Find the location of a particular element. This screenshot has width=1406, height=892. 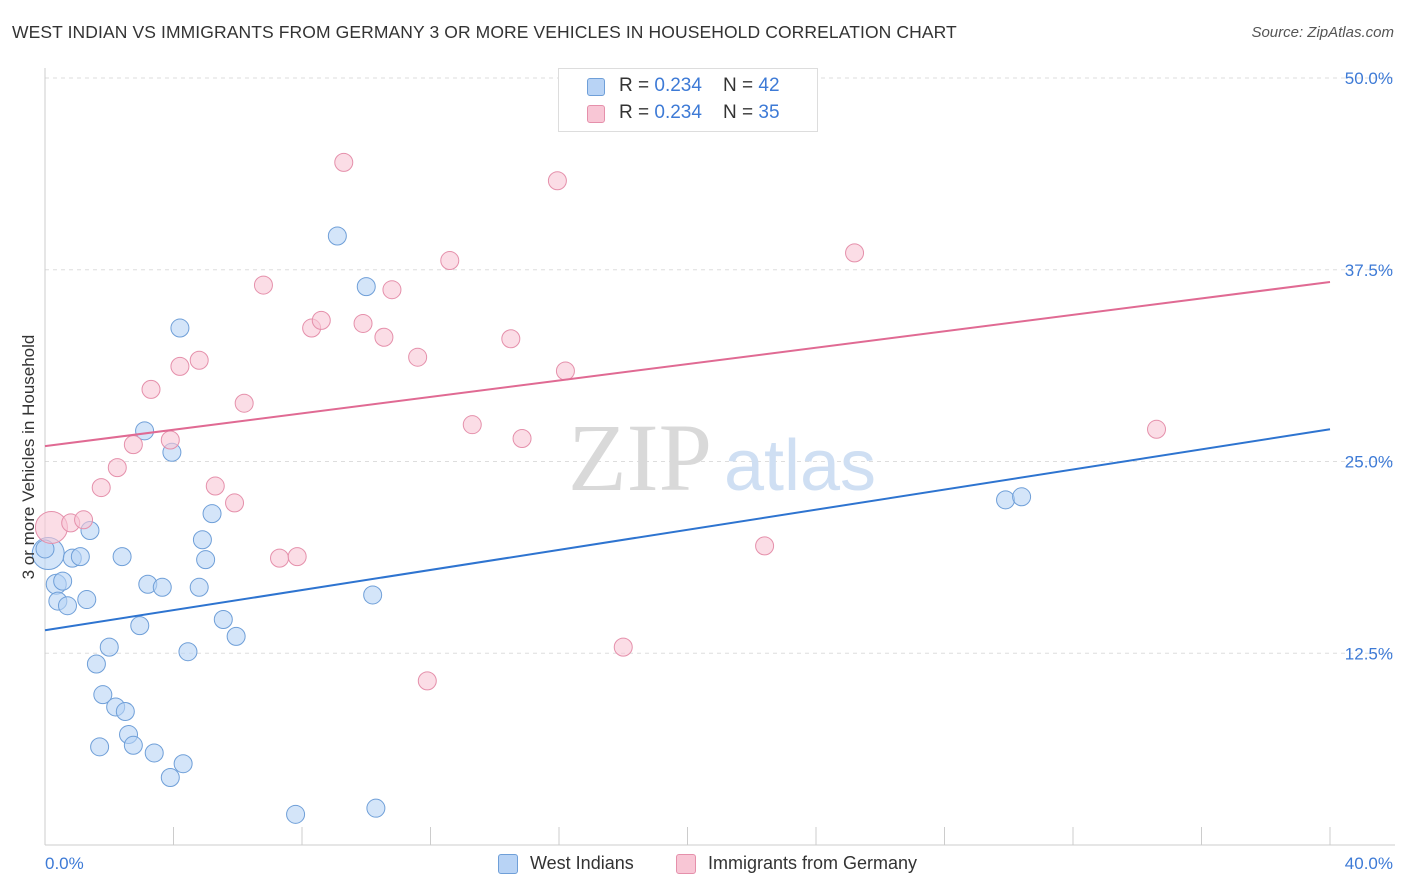

watermark-zip: ZIP is located at coordinates (640, 457).